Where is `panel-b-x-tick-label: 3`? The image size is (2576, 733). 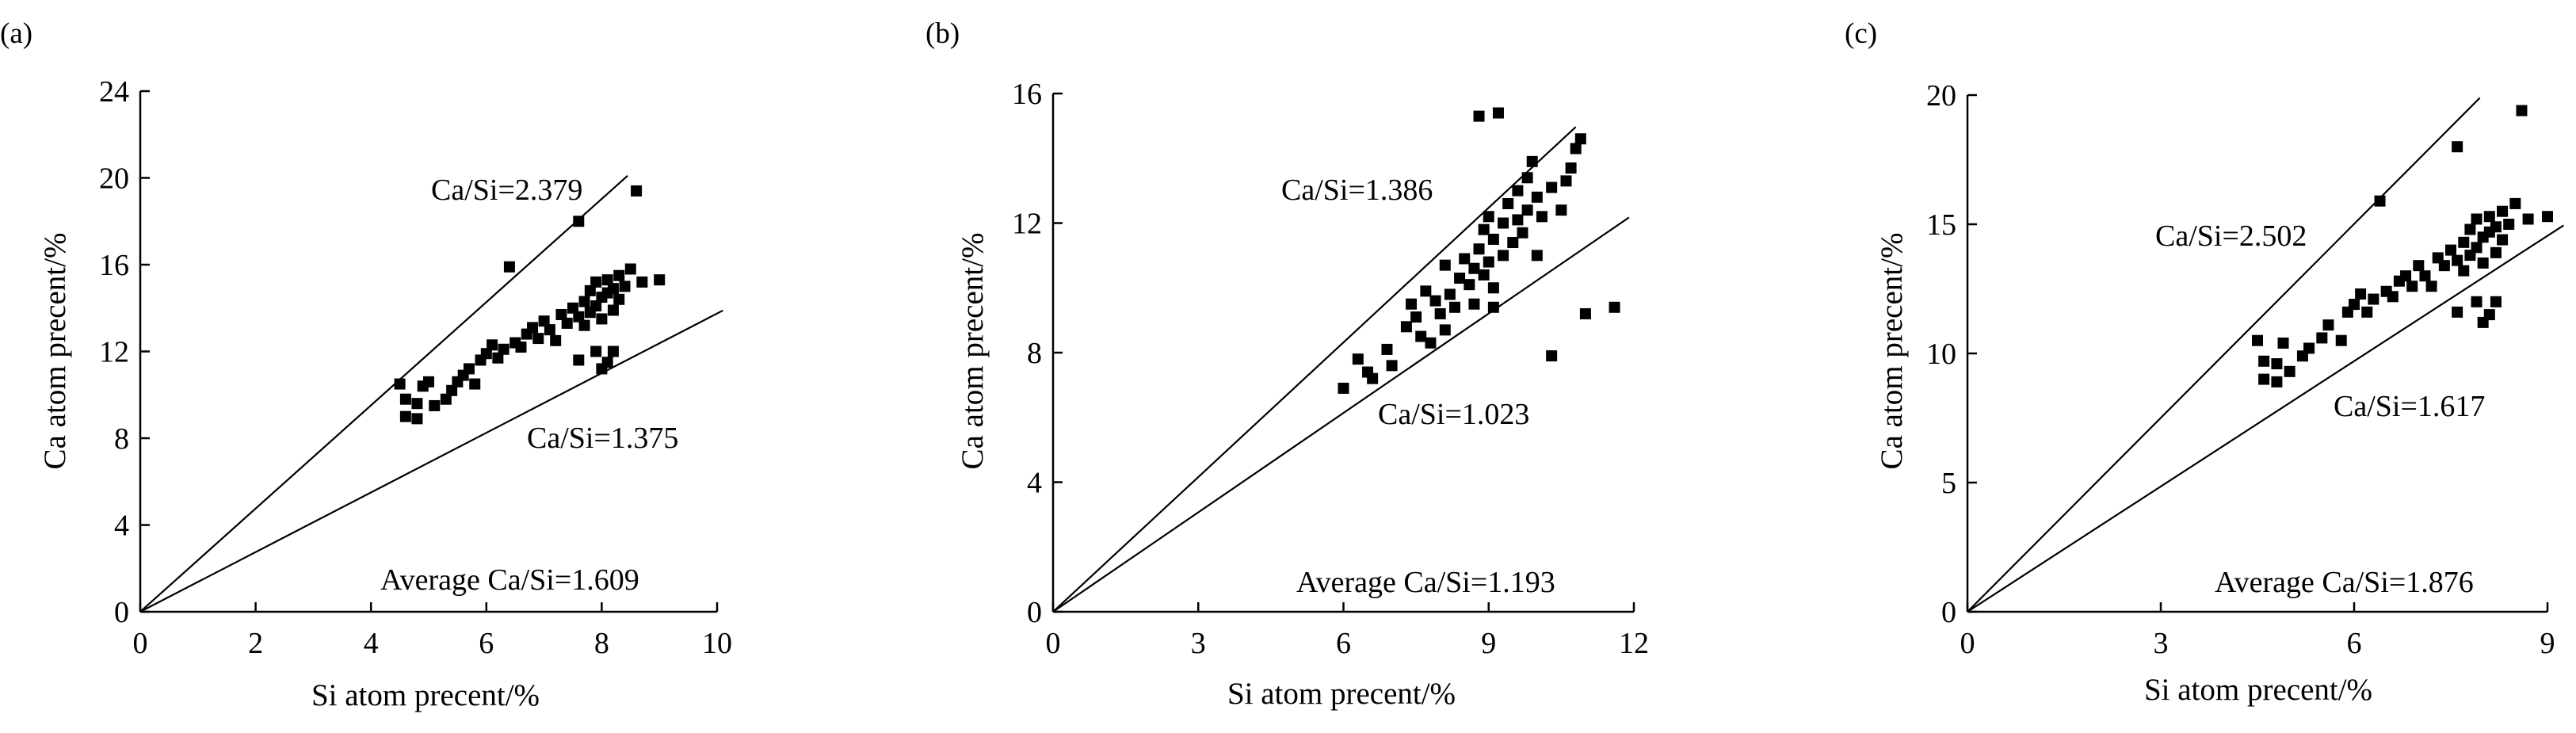 panel-b-x-tick-label: 3 is located at coordinates (1198, 643).